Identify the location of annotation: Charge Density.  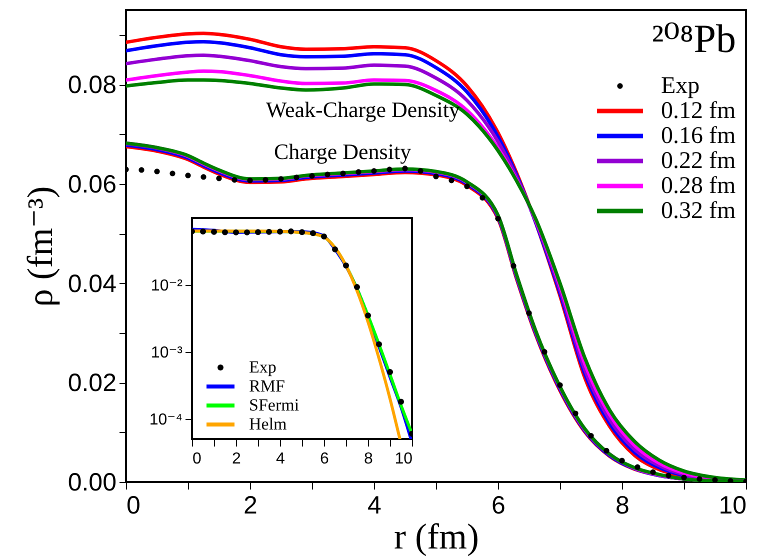
(343, 151).